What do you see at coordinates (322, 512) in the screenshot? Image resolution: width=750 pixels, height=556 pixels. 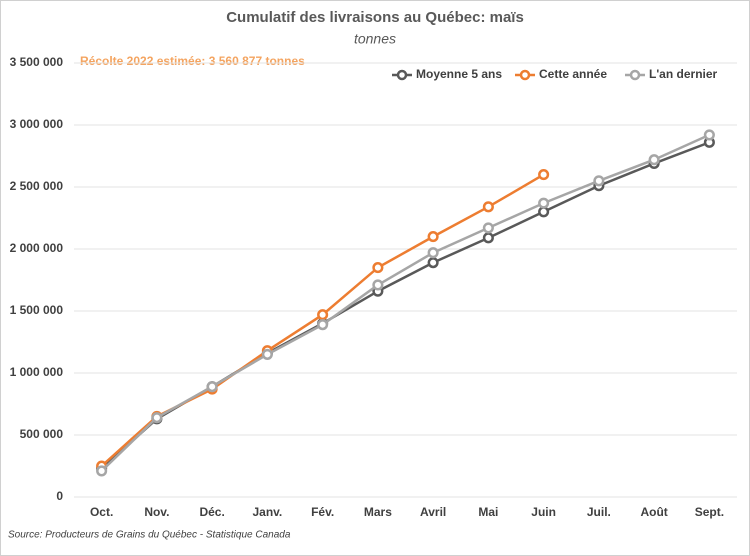 I see `x-tick-label: Fév.` at bounding box center [322, 512].